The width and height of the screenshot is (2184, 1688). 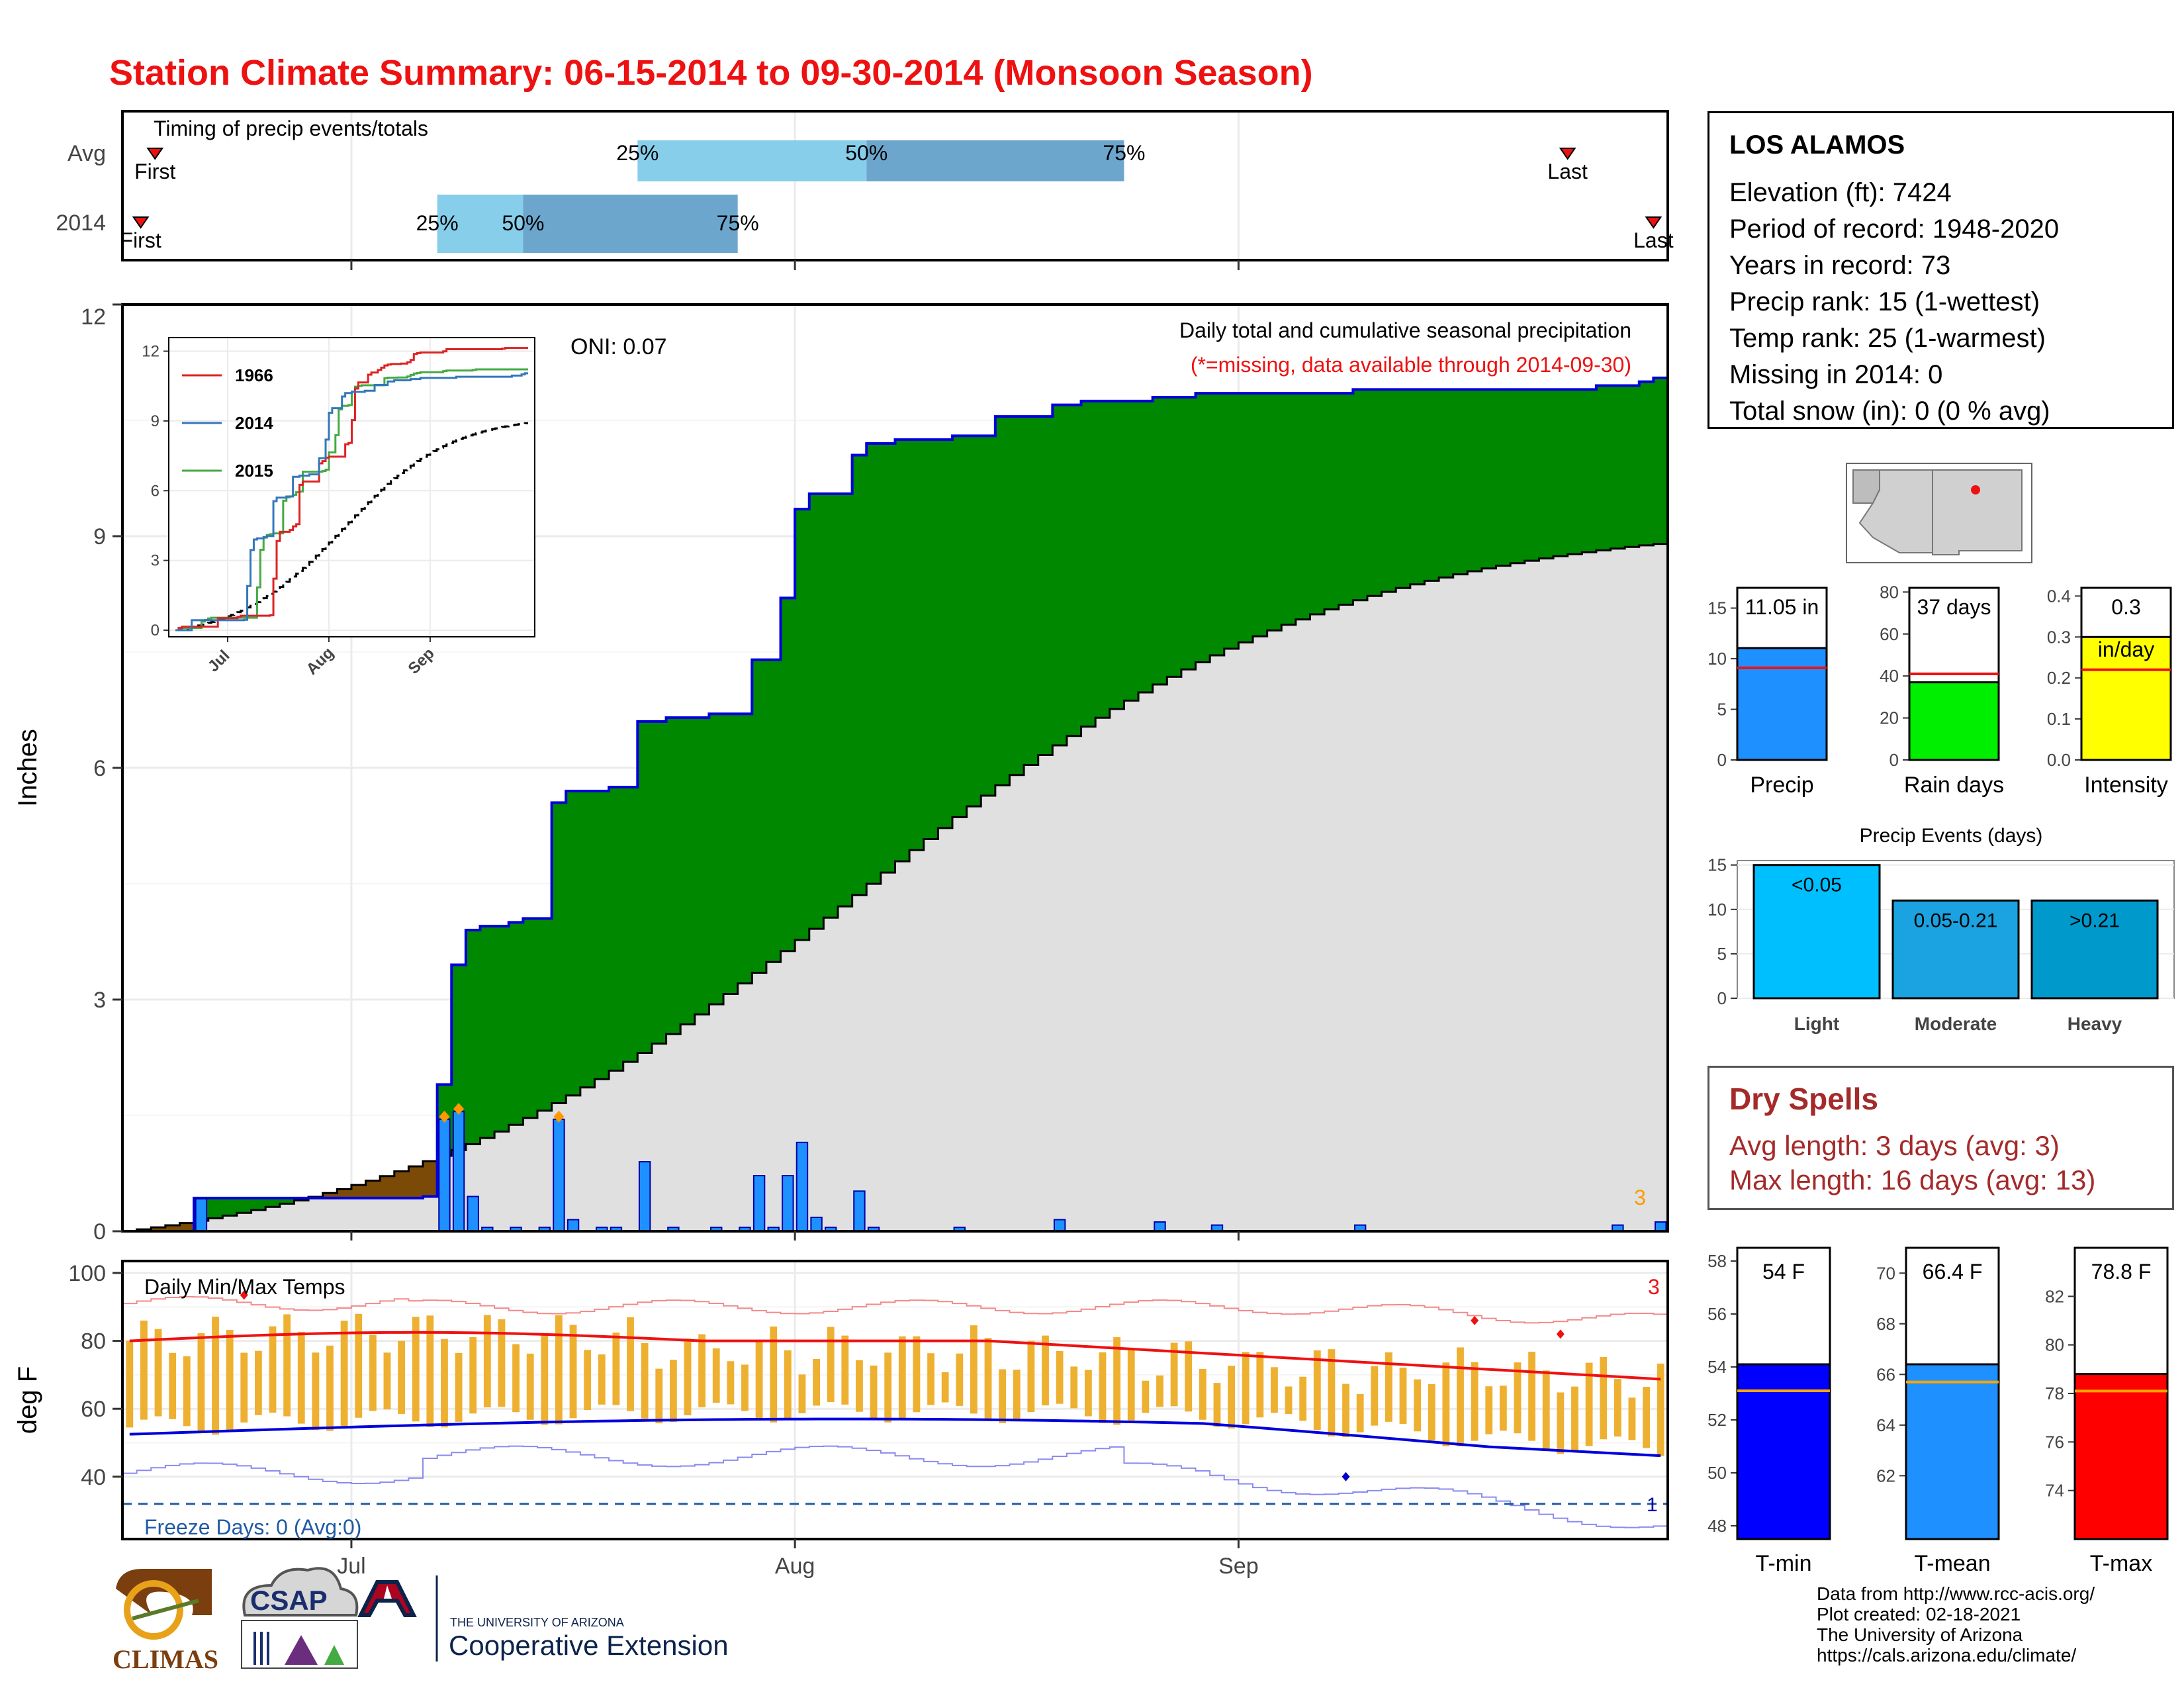 What do you see at coordinates (1885, 1273) in the screenshot?
I see `temp-summary-tick-label: 70` at bounding box center [1885, 1273].